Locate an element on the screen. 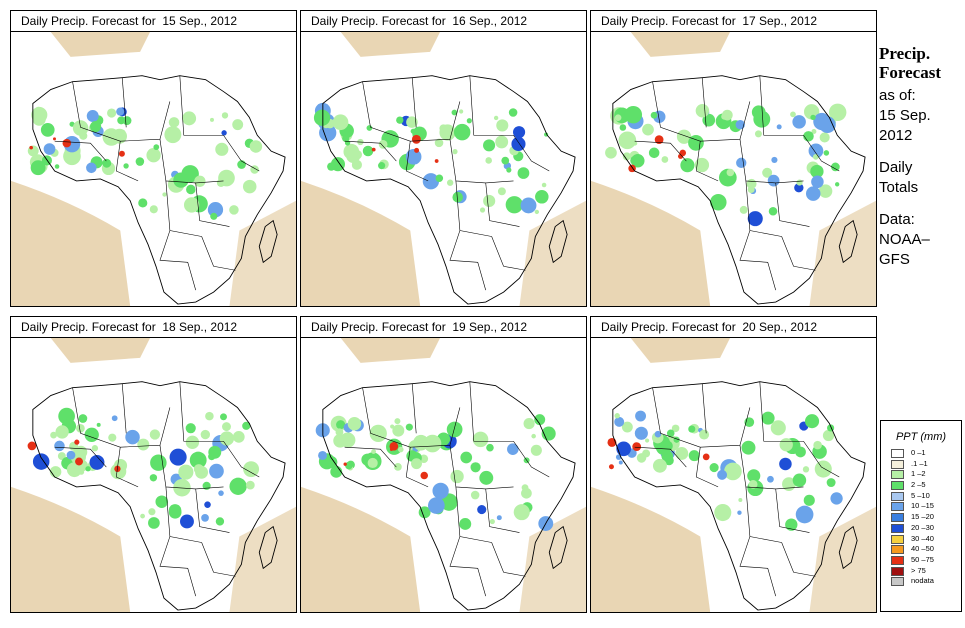 Image resolution: width=965 pixels, height=628 pixels. legend-label: 50 –75 is located at coordinates (922, 559).